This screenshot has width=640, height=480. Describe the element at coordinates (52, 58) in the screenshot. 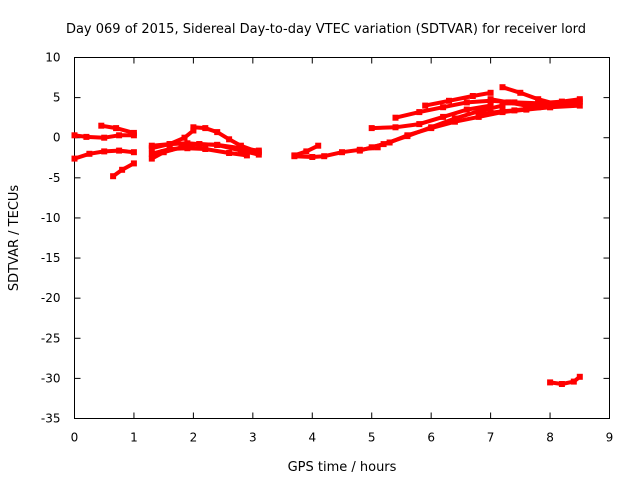

I see `y-tick-label: 10` at that location.